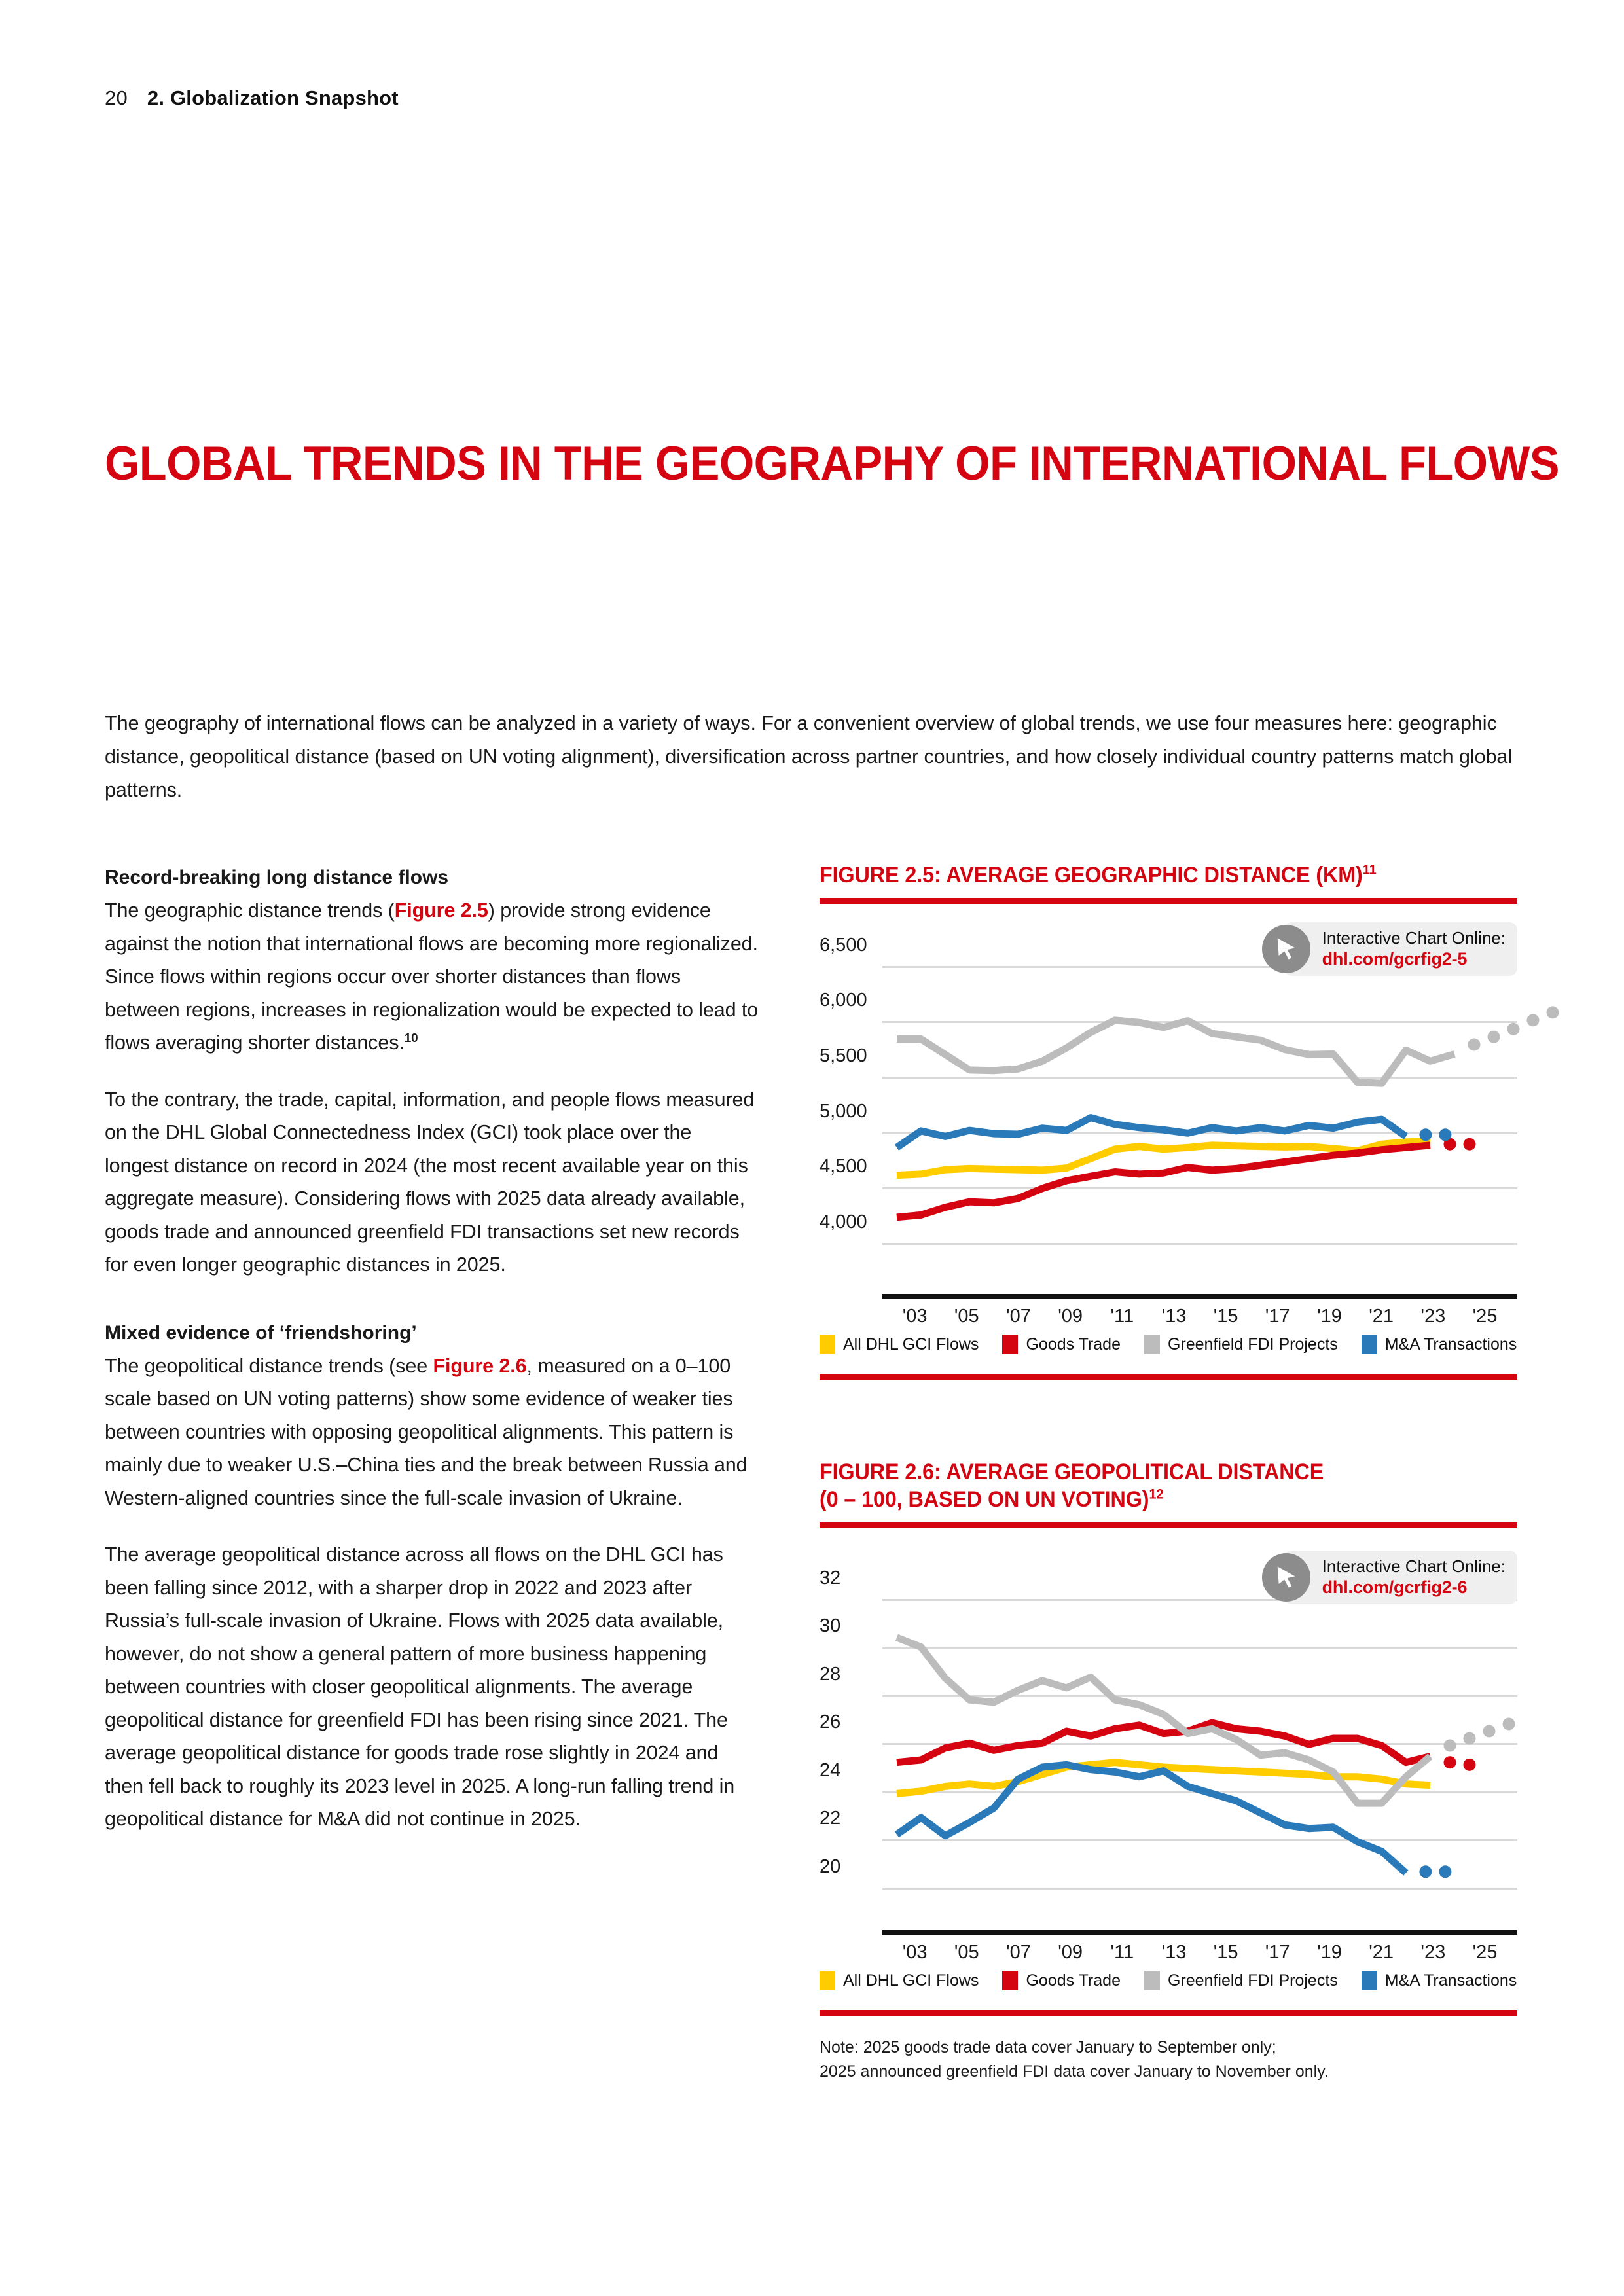 The image size is (1624, 2296). What do you see at coordinates (830, 1674) in the screenshot?
I see `y-axis-tick-label: 28` at bounding box center [830, 1674].